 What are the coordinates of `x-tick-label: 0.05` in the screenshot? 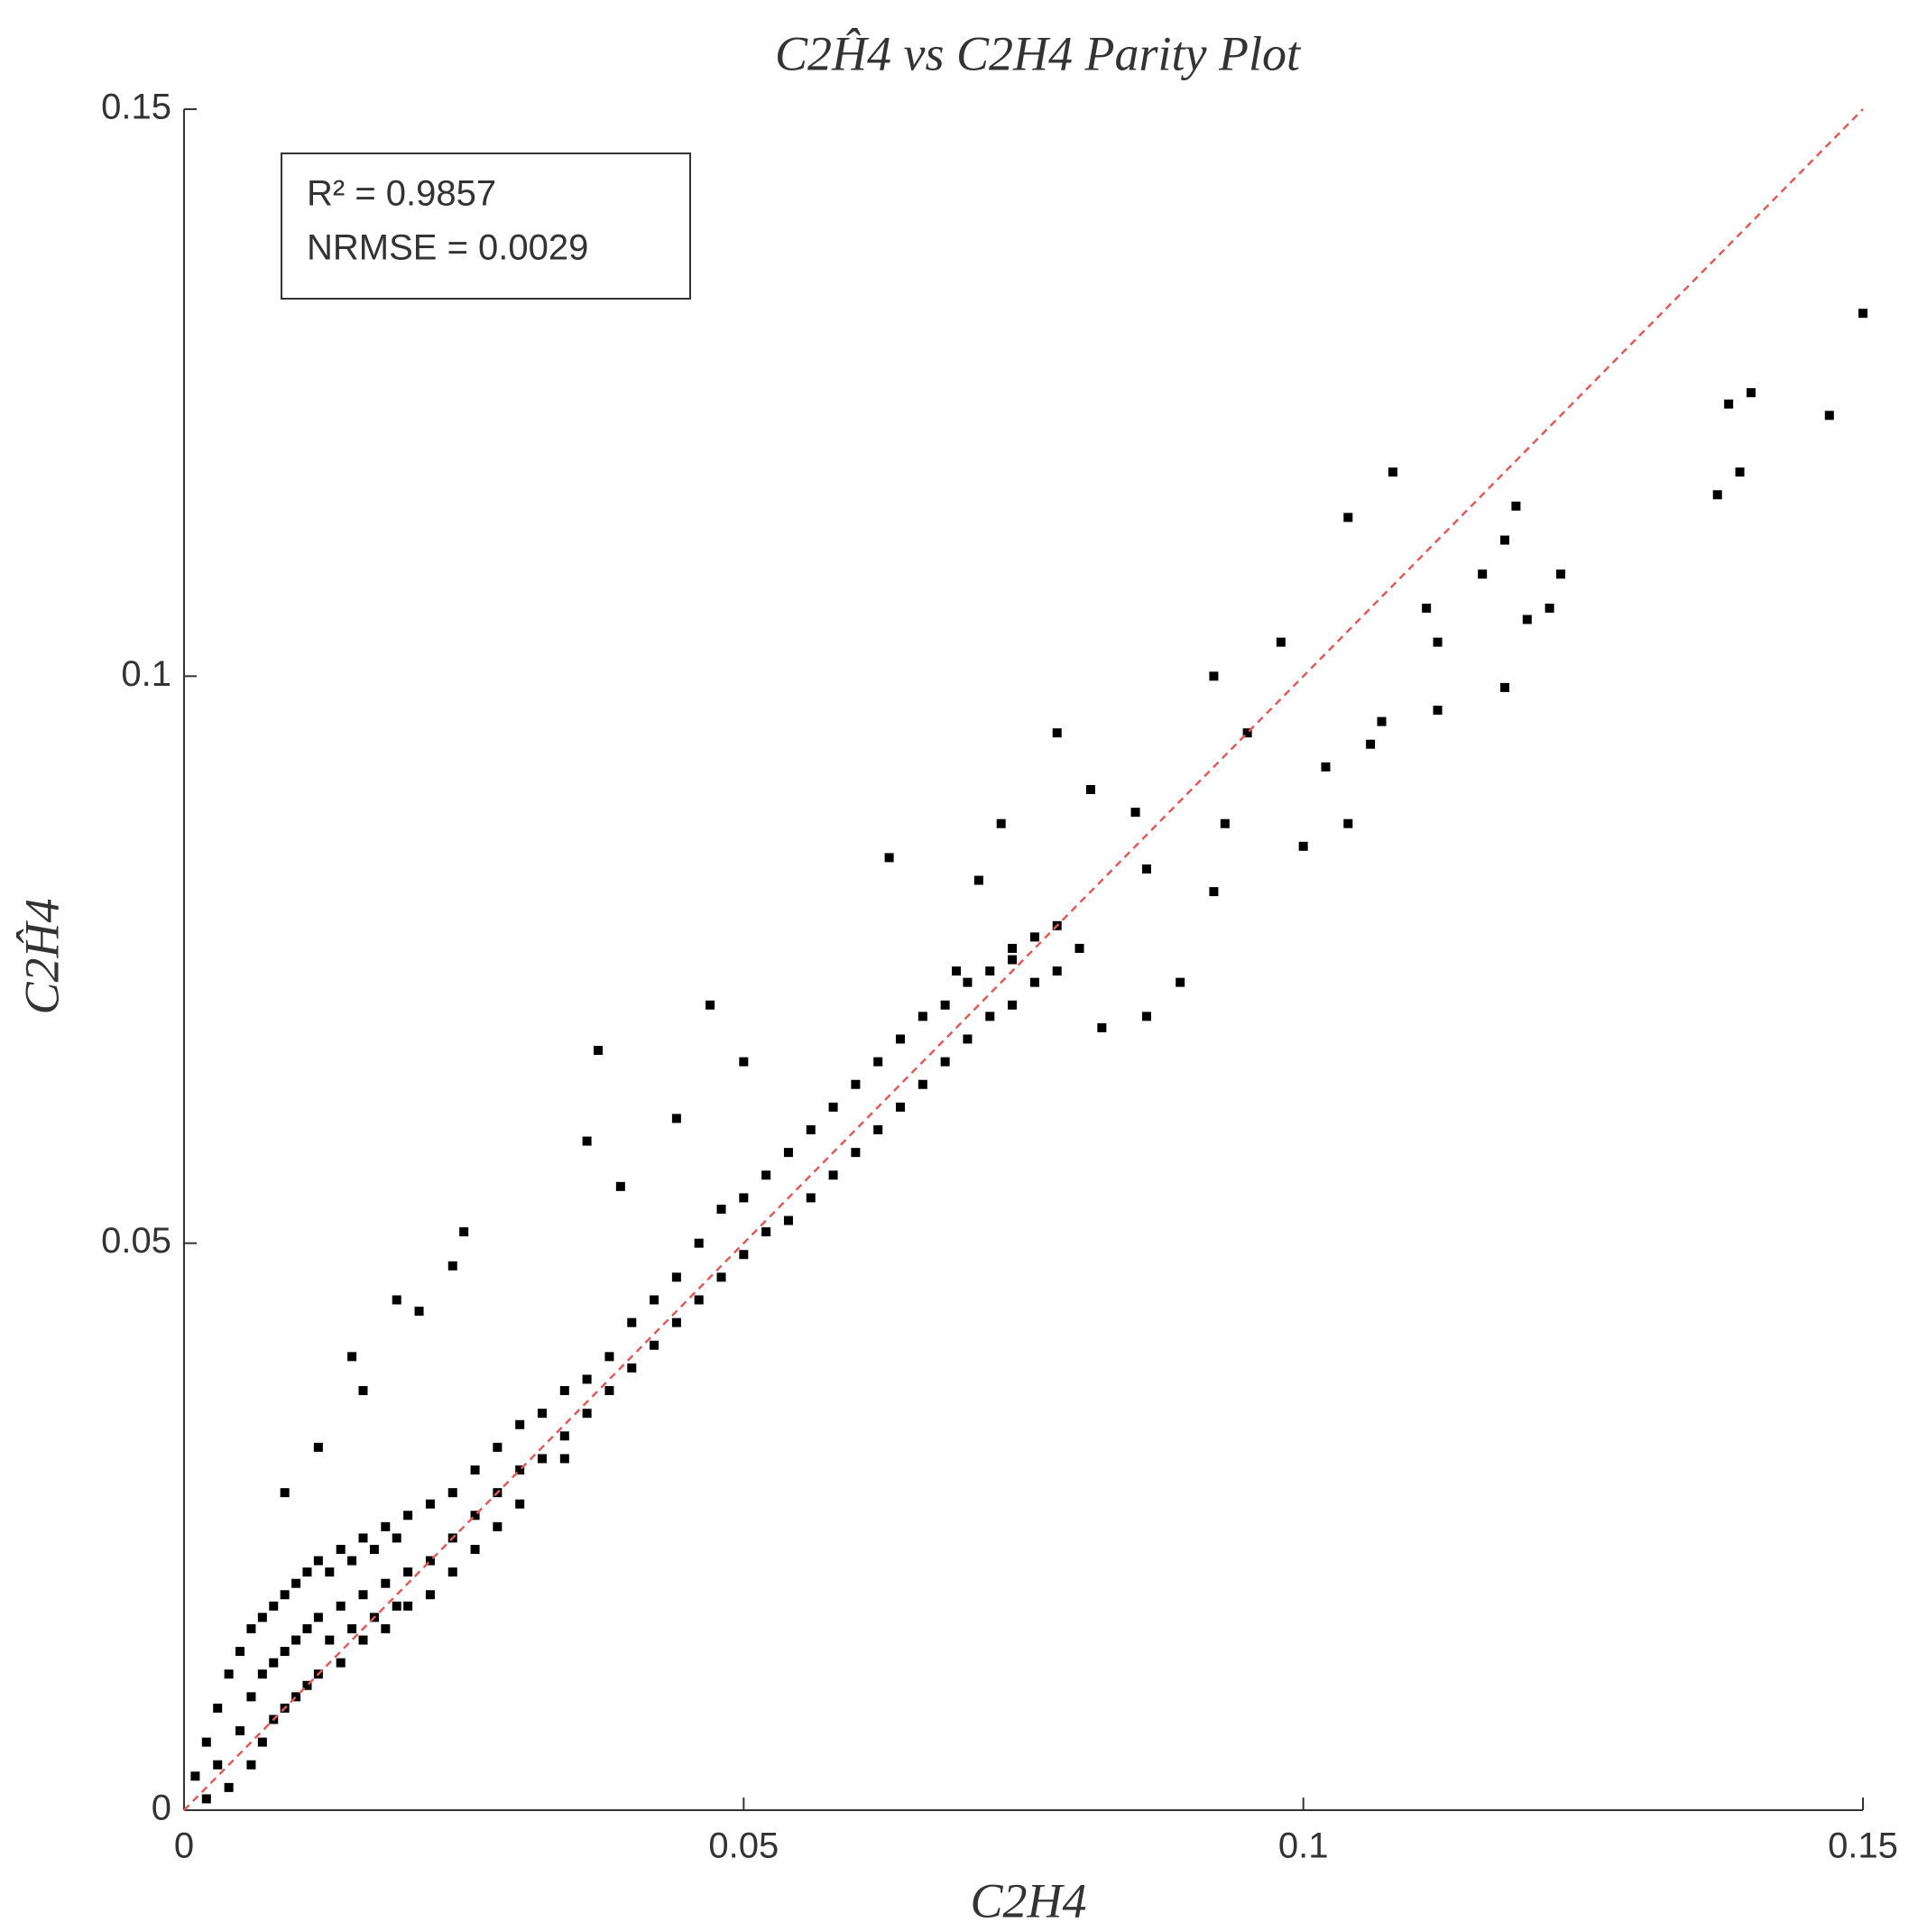 It's located at (743, 1846).